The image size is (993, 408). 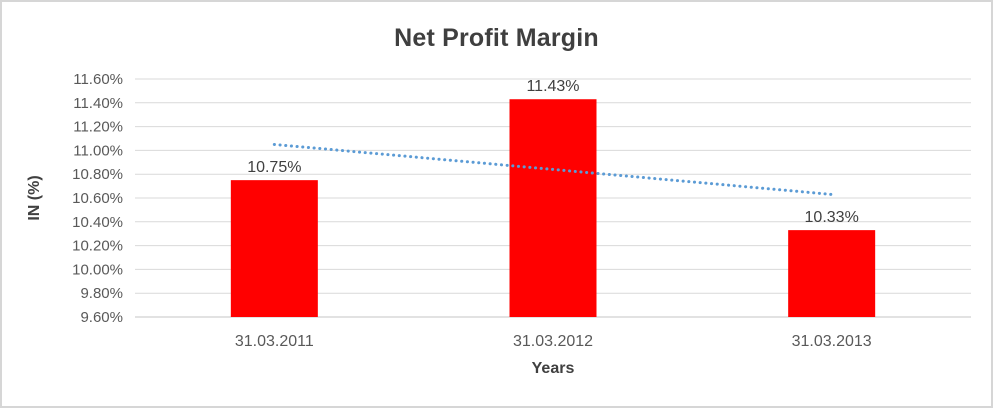 I want to click on y-tick-label: 11.60%, so click(x=98, y=79).